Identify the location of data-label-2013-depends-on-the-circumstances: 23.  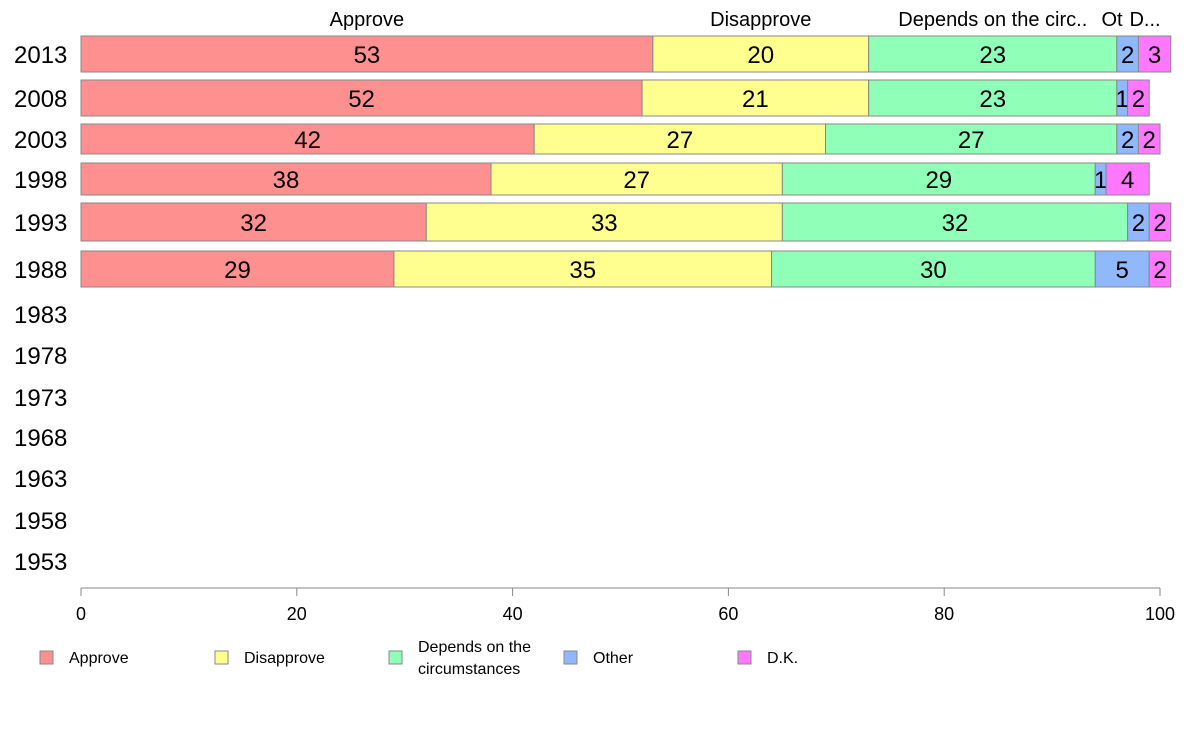
(992, 55).